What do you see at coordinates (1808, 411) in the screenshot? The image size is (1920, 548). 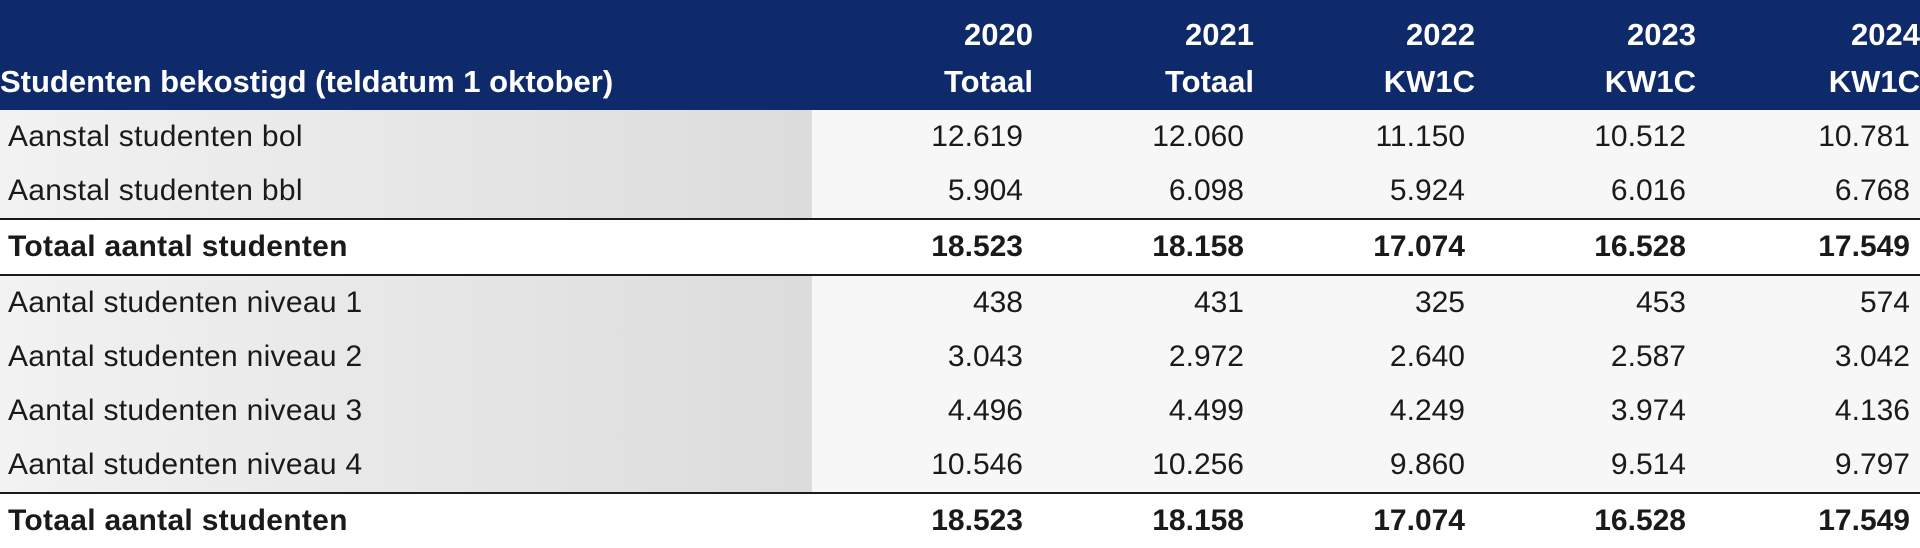 I see `cell-value: 4.136` at bounding box center [1808, 411].